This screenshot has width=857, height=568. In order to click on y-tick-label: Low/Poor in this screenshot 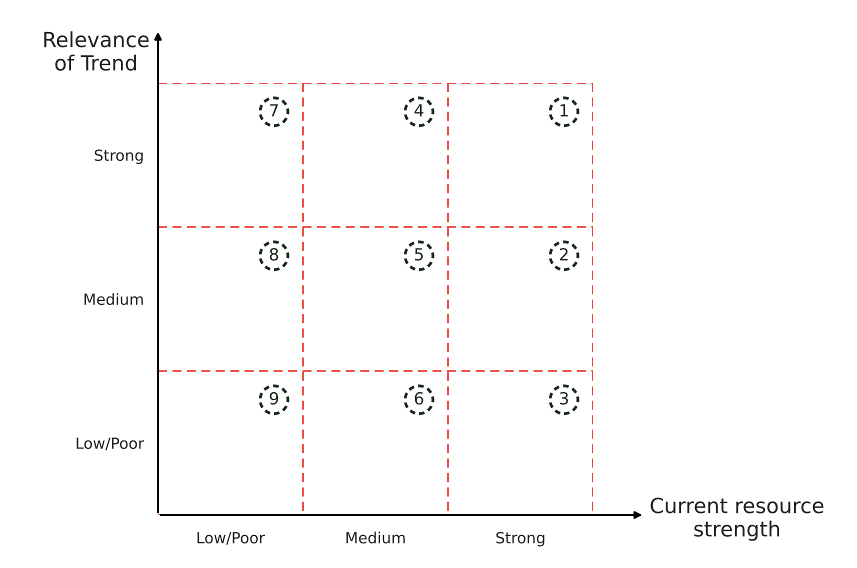, I will do `click(110, 444)`.